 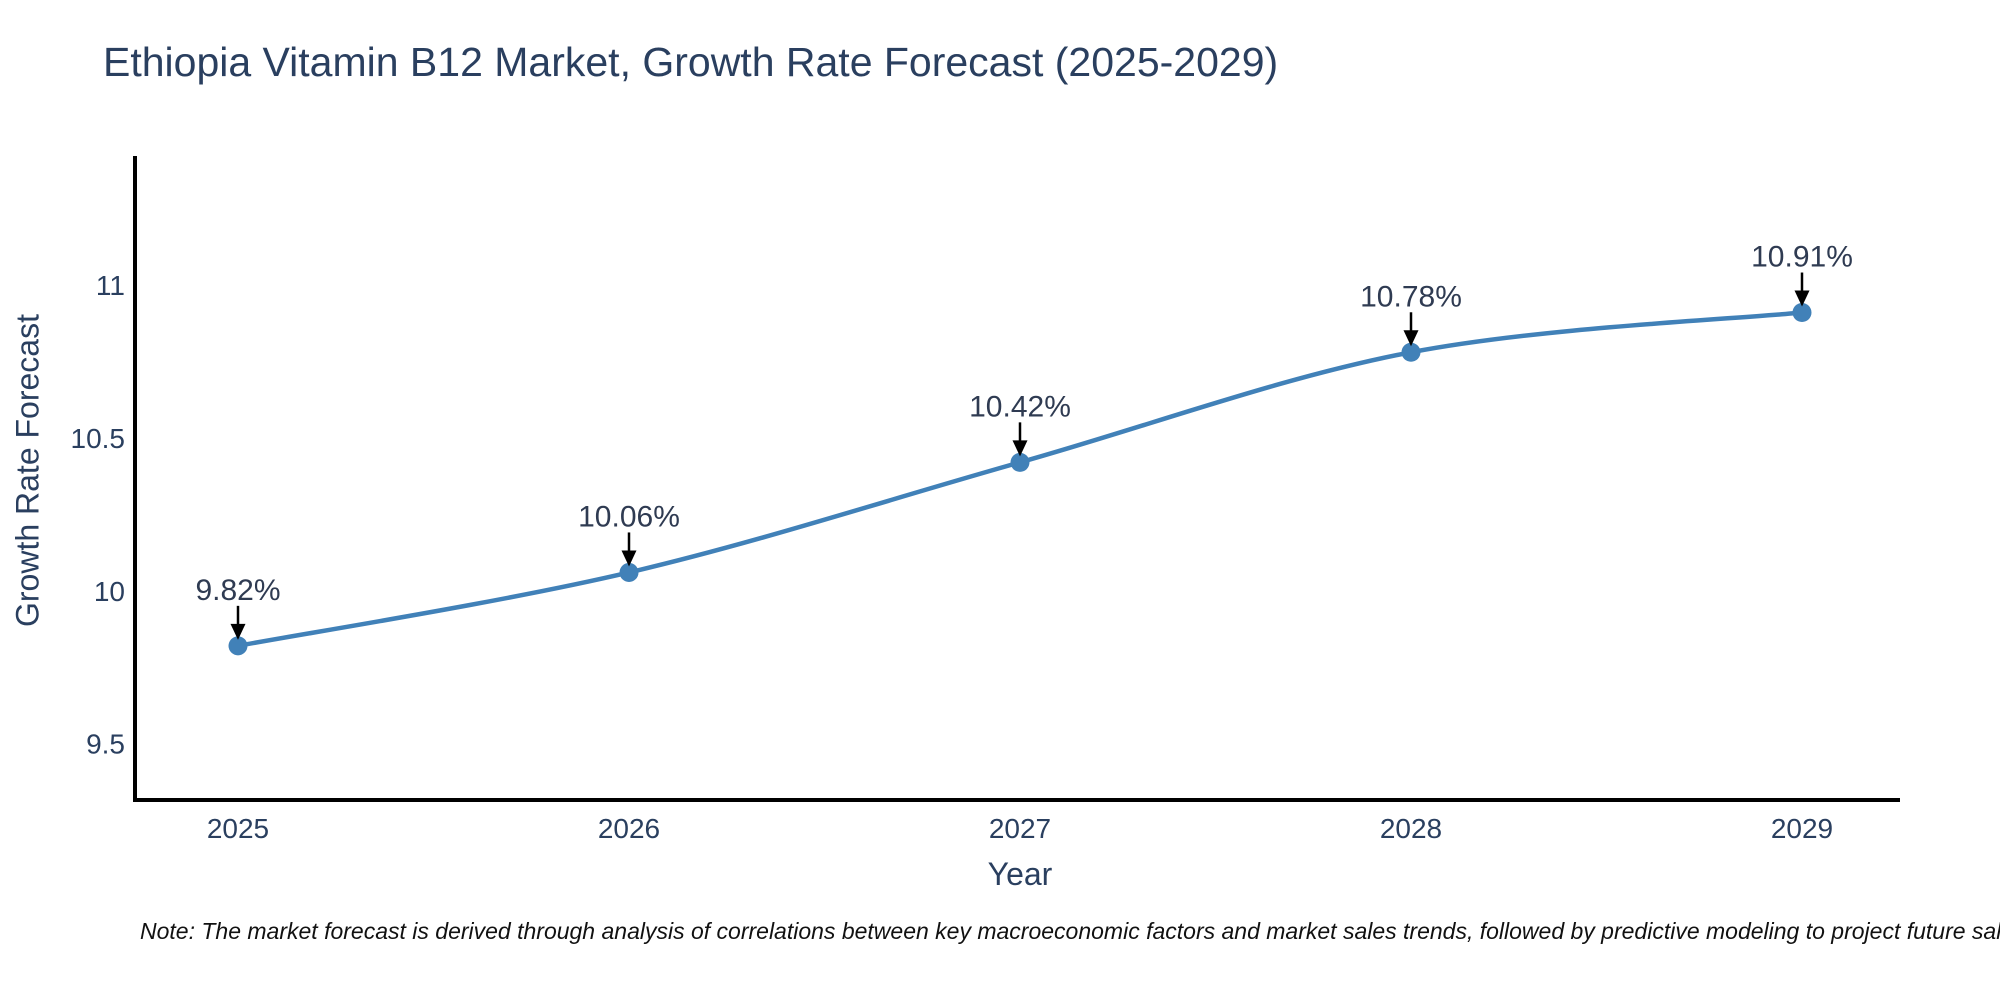 I want to click on y-tick-label: 11, so click(x=110, y=285).